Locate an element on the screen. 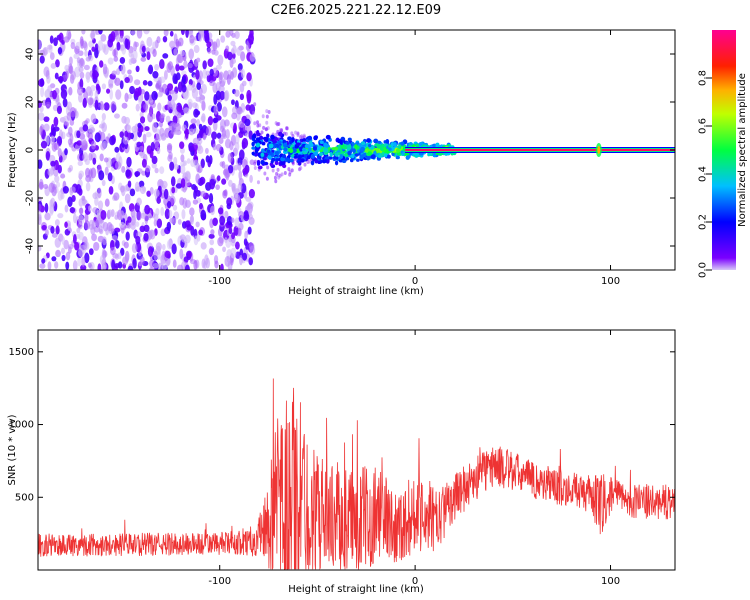 This screenshot has width=750, height=600. snr-x-label: Height of straight line (km) is located at coordinates (356, 589).